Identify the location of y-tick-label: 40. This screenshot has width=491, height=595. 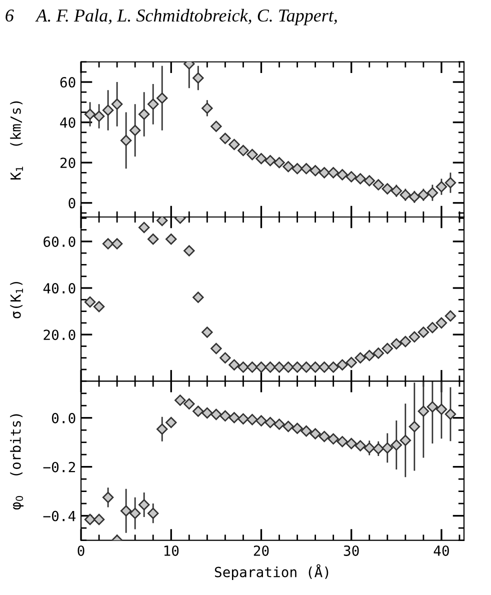
(68, 122).